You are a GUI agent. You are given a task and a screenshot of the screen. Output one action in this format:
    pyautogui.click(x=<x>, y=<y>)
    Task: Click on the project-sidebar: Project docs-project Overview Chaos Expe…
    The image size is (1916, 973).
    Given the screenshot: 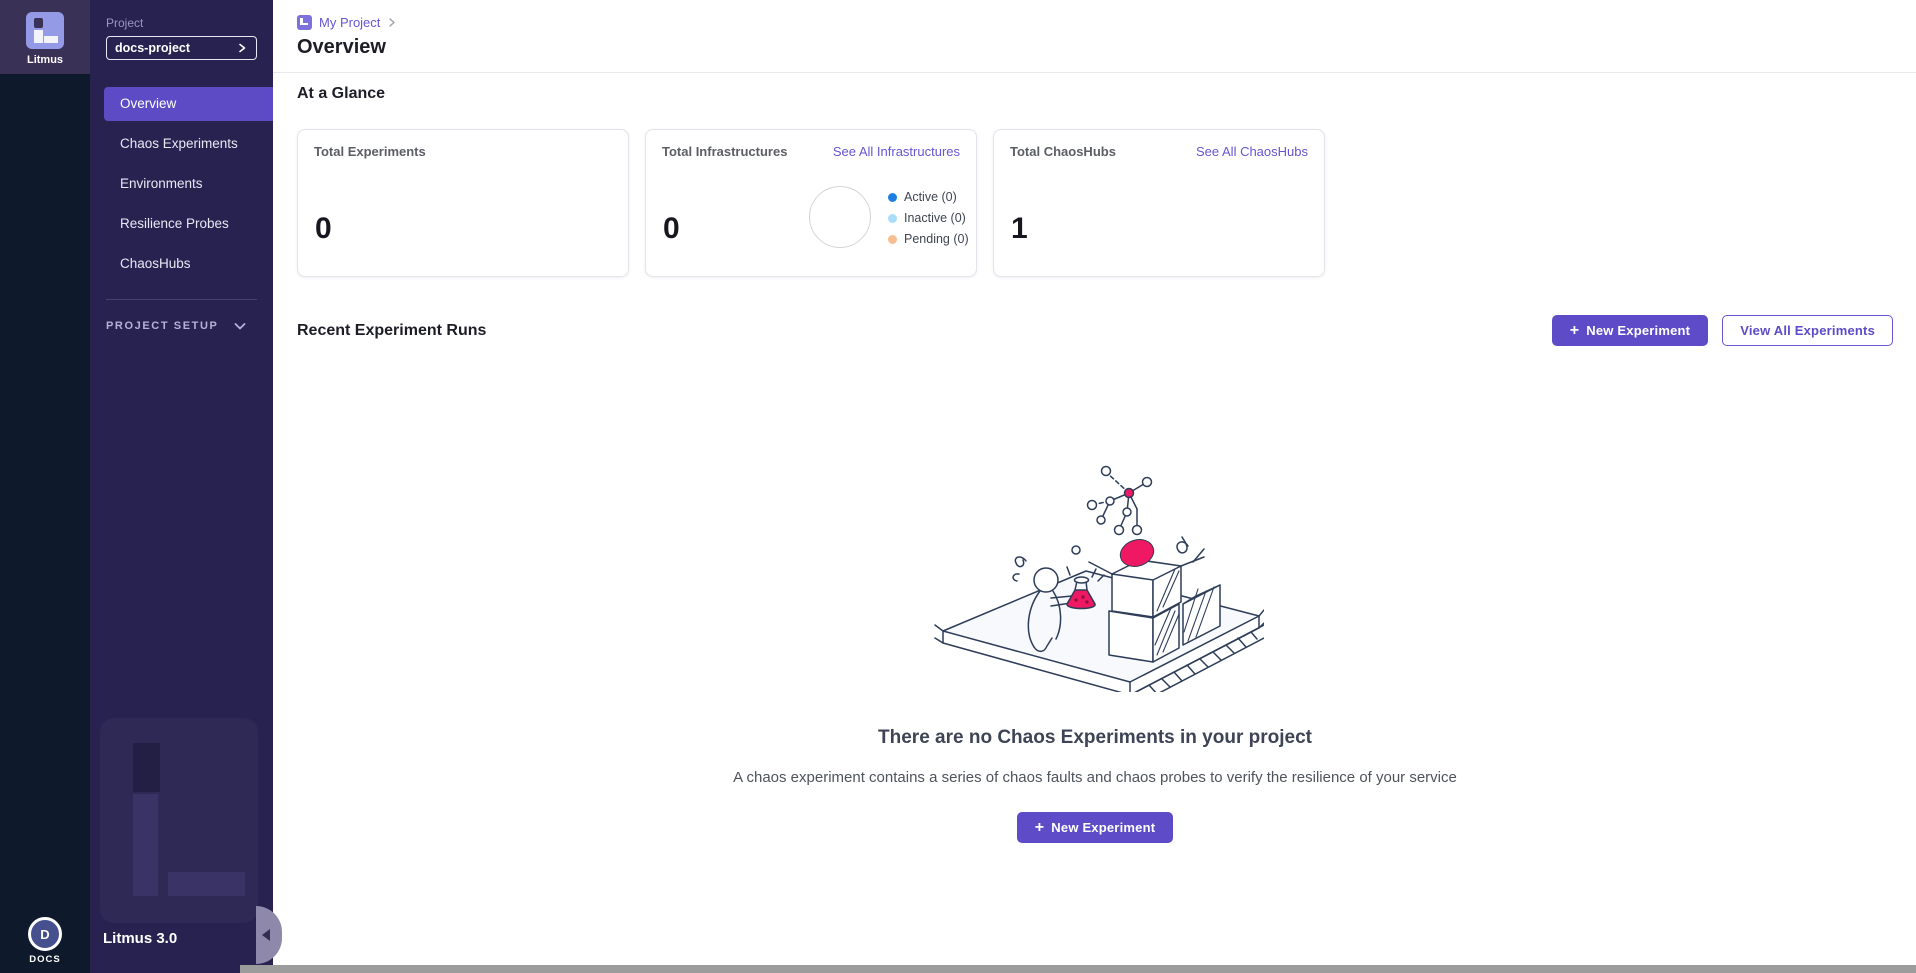 What is the action you would take?
    pyautogui.click(x=181, y=486)
    